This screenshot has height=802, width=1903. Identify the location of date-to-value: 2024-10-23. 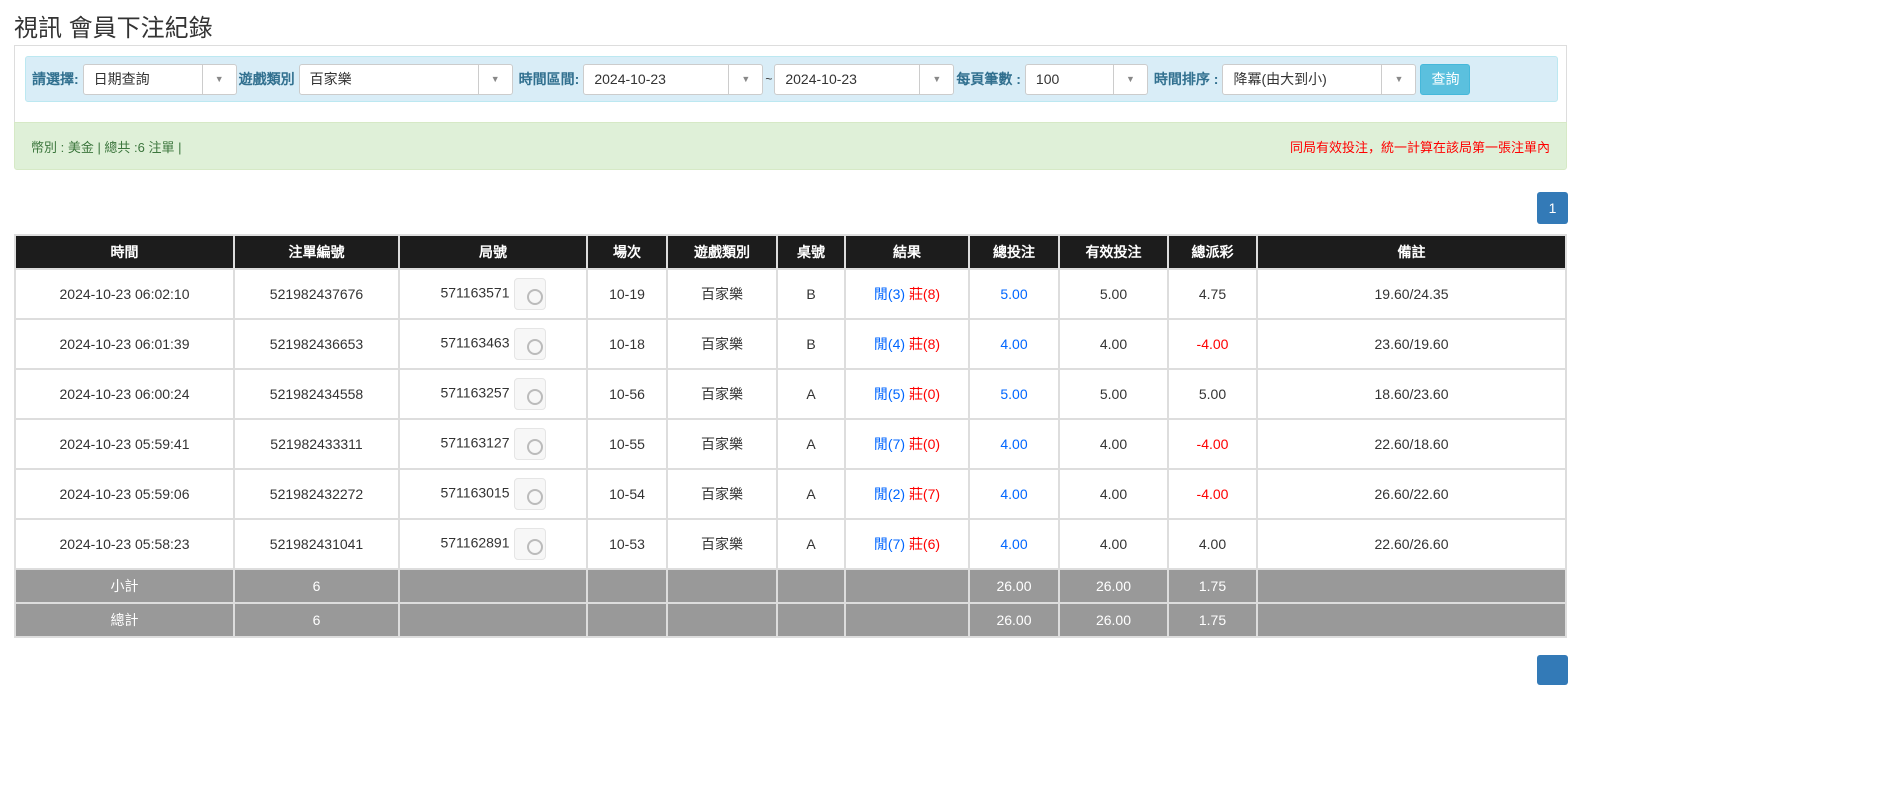
(821, 79).